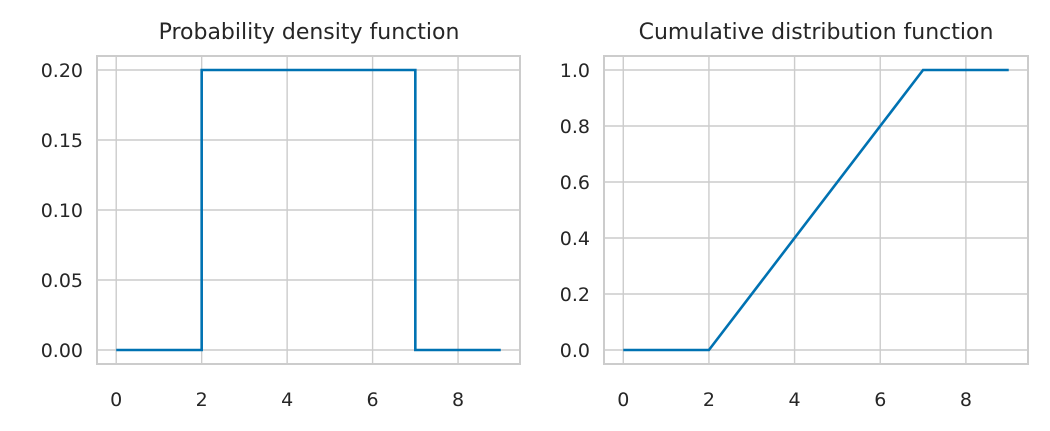 The width and height of the screenshot is (1050, 431). Describe the element at coordinates (62, 281) in the screenshot. I see `pdf-y-tick-label: 0.05` at that location.